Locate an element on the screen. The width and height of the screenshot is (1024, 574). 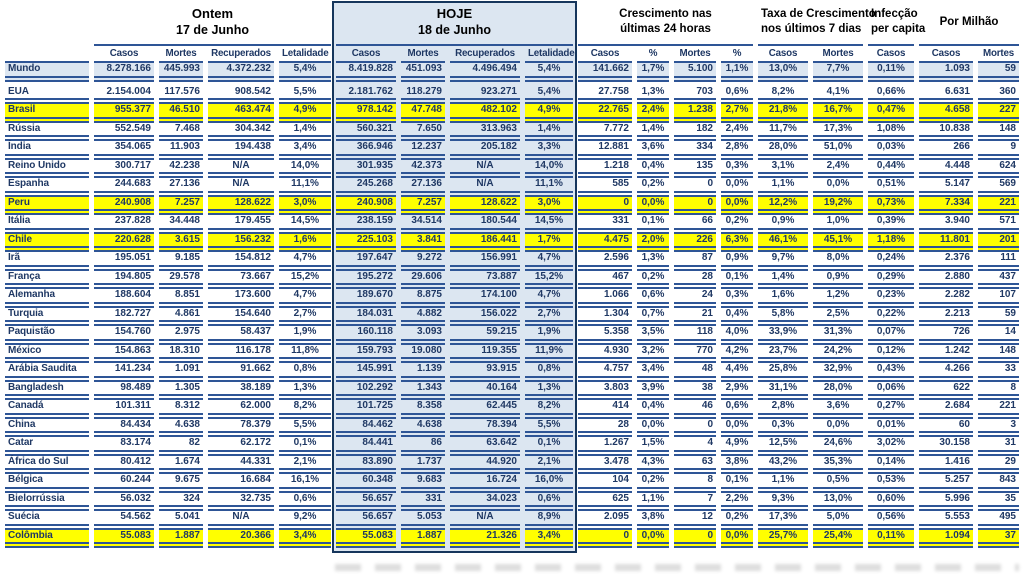
group-title-growth-7-days-line1: Taxa de Crescimento is located at coordinates (818, 14).